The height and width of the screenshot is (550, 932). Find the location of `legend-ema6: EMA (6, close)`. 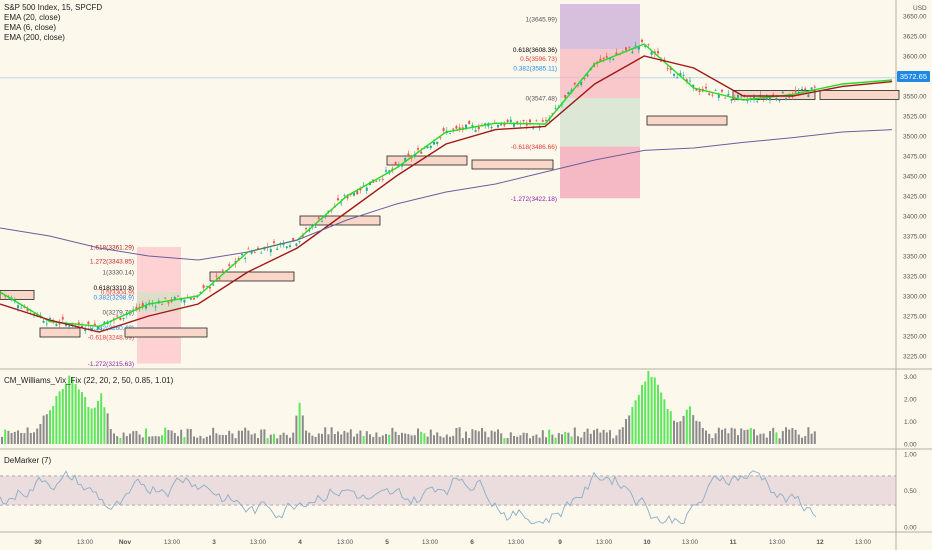

legend-ema6: EMA (6, close) is located at coordinates (30, 27).